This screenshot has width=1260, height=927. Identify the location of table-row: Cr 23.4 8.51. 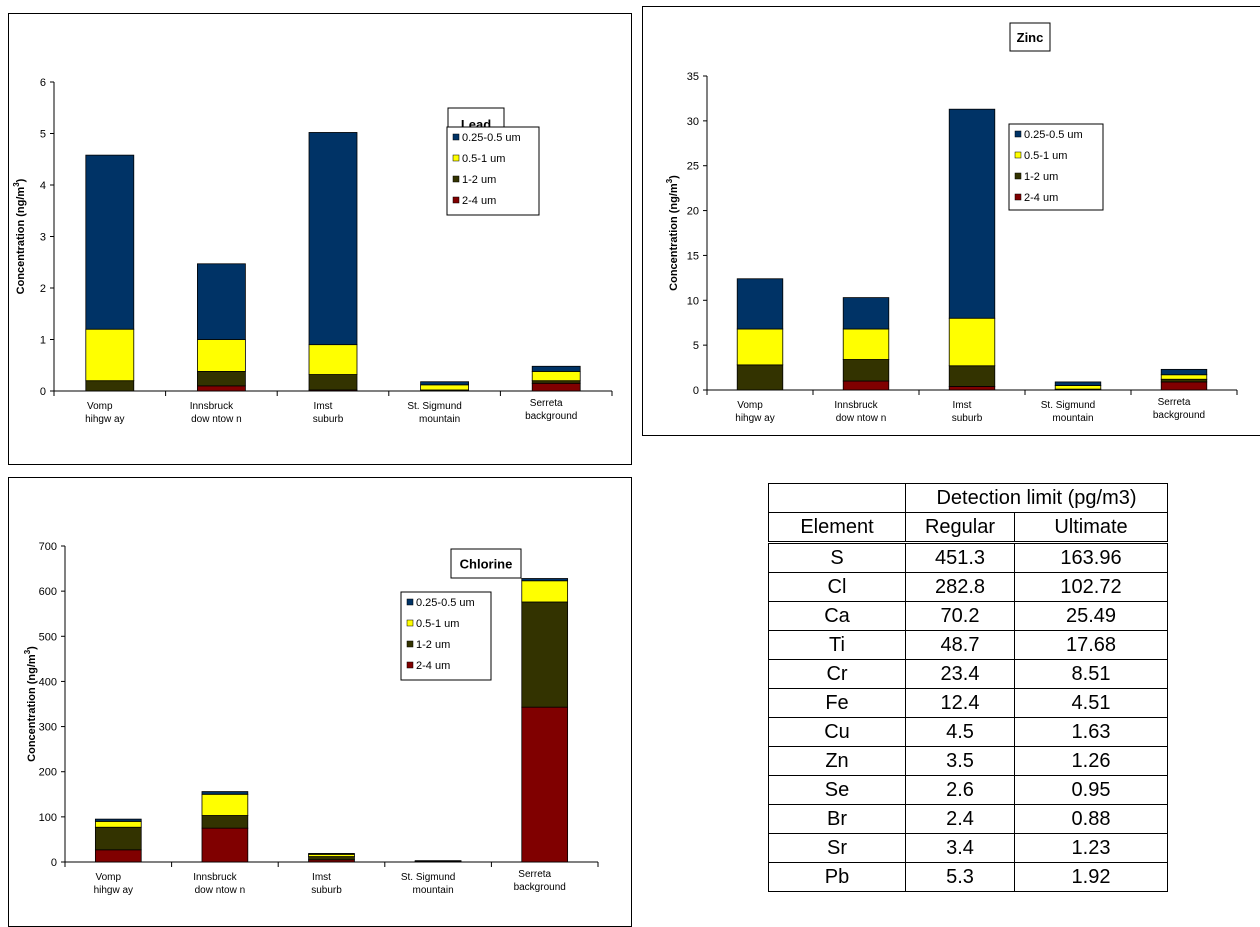
(968, 674).